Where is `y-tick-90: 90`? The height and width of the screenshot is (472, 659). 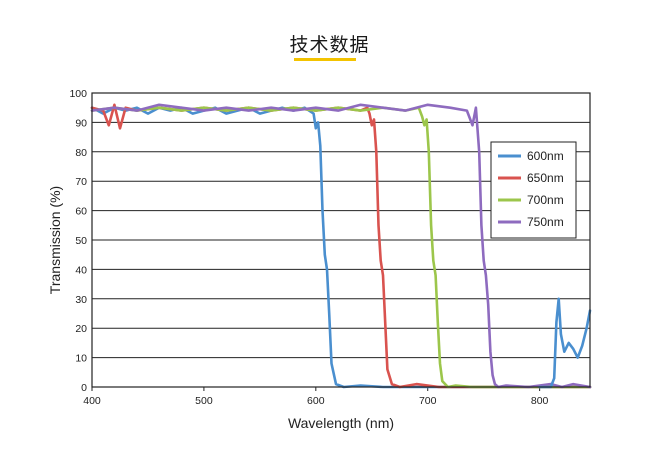
y-tick-90: 90 is located at coordinates (81, 123).